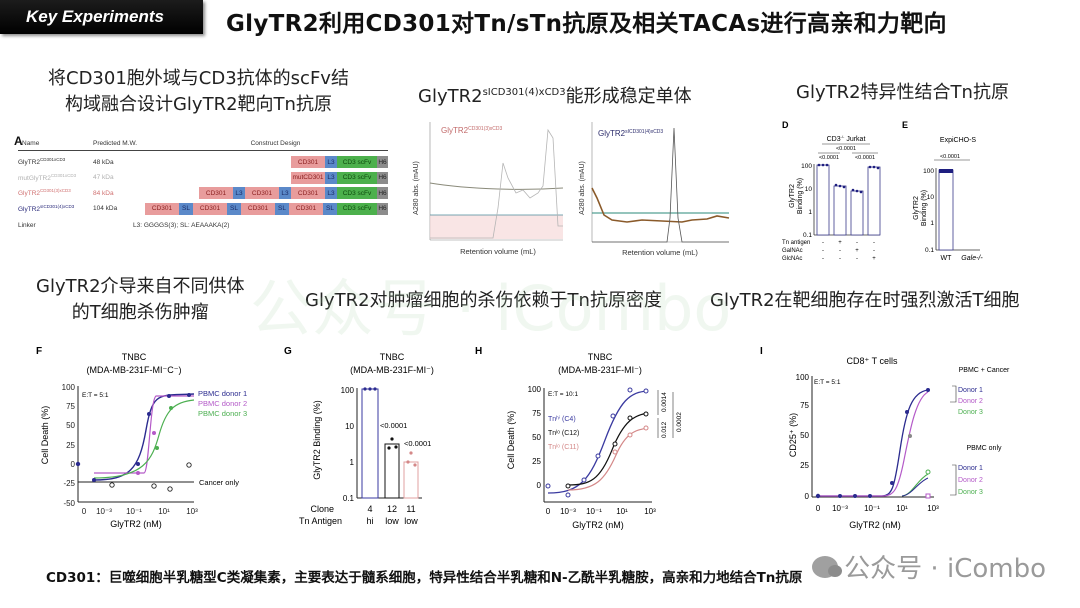 Image resolution: width=1080 pixels, height=608 pixels. I want to click on construct-sup: CD301(3)xCD3, so click(55, 191).